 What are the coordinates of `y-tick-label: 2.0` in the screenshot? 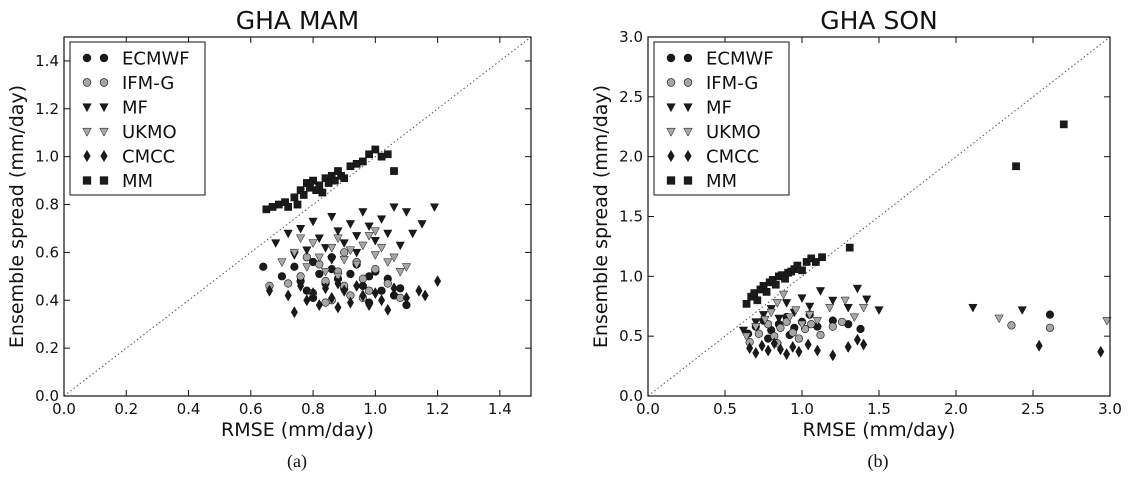 It's located at (631, 157).